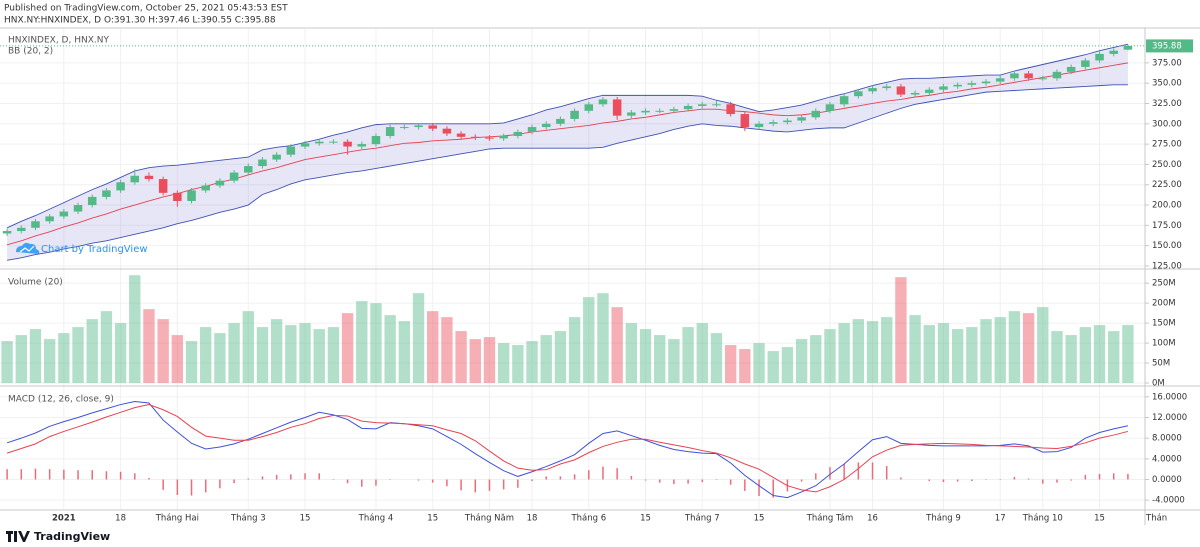 The image size is (1200, 547). What do you see at coordinates (64, 519) in the screenshot?
I see `x-tick-label: 2021` at bounding box center [64, 519].